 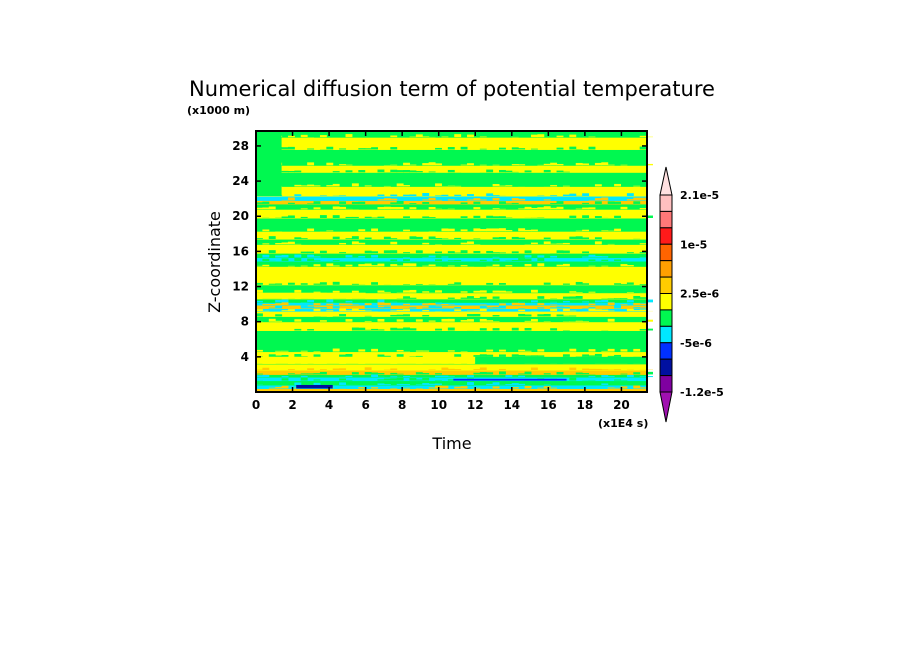 What do you see at coordinates (329, 405) in the screenshot?
I see `x-tick-label: 4` at bounding box center [329, 405].